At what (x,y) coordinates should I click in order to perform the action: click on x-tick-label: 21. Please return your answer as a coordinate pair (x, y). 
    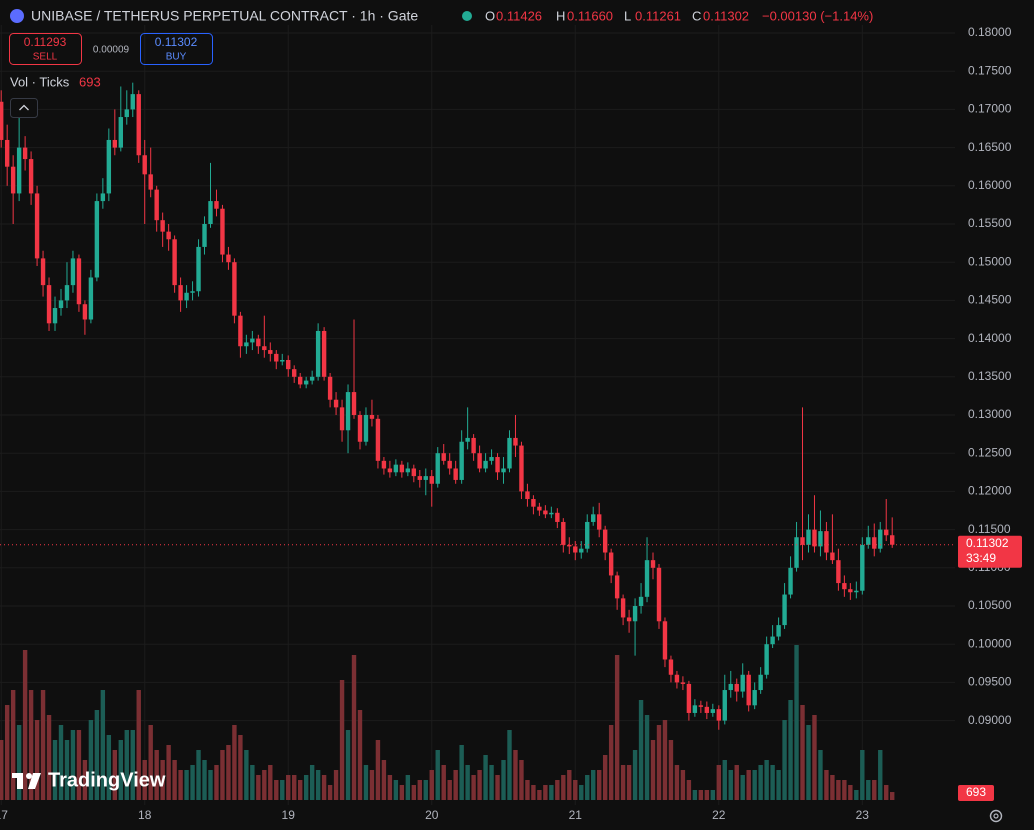
    Looking at the image, I should click on (576, 815).